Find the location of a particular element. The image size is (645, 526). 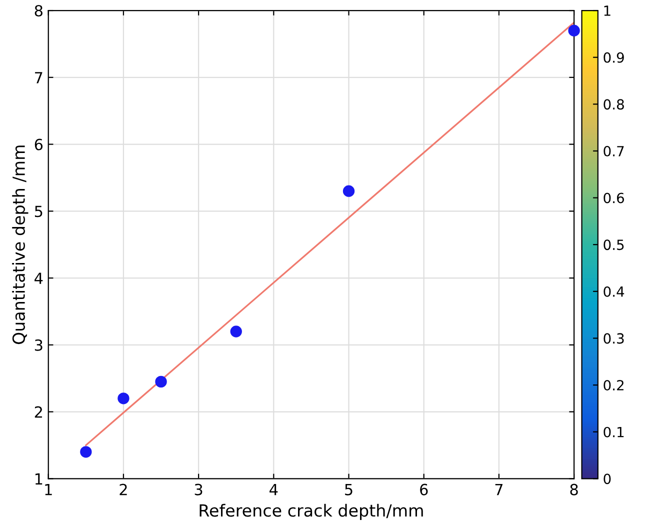

color-bar-label: 0.4 is located at coordinates (614, 291).